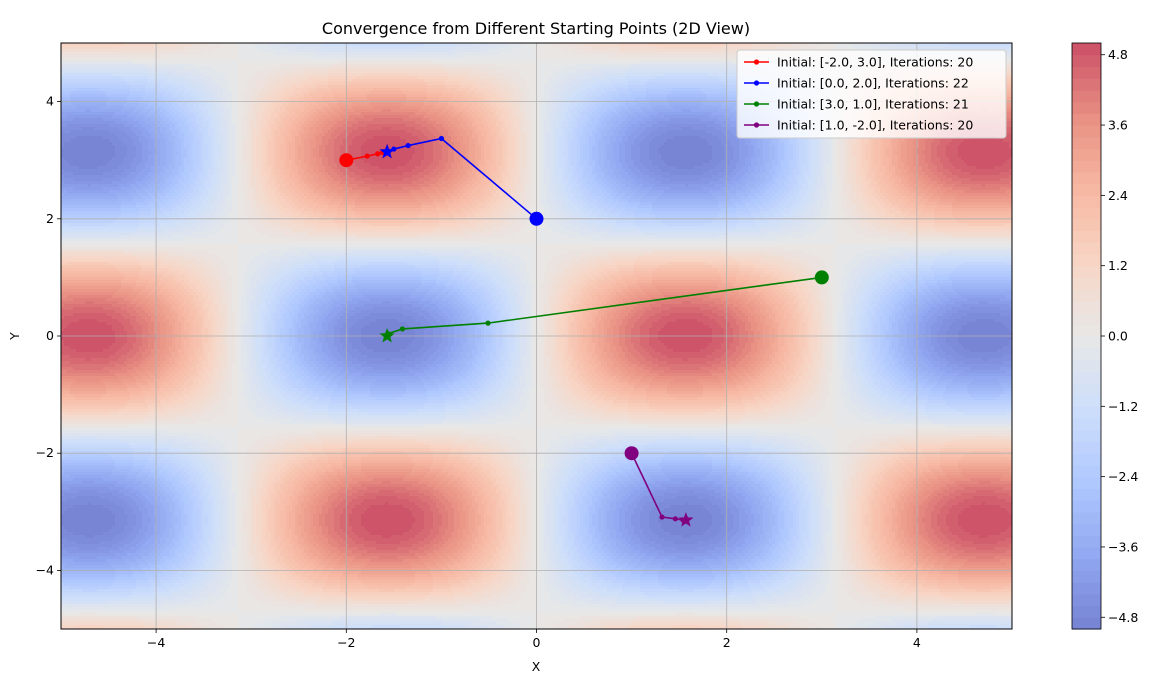  I want to click on y-tick-label: −4, so click(45, 569).